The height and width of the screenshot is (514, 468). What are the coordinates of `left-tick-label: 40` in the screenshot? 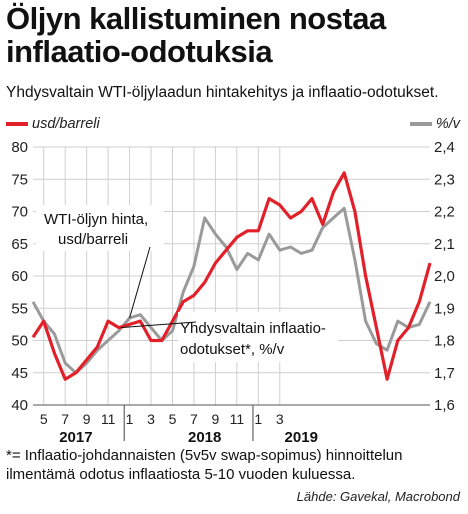 It's located at (19, 405).